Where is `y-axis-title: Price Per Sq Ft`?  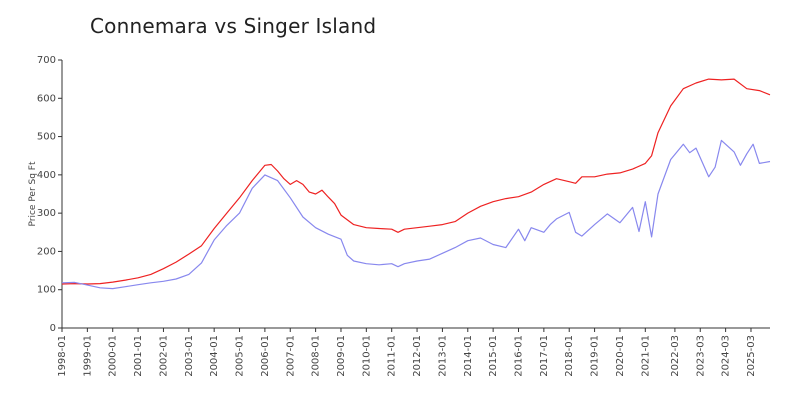
y-axis-title: Price Per Sq Ft is located at coordinates (33, 193).